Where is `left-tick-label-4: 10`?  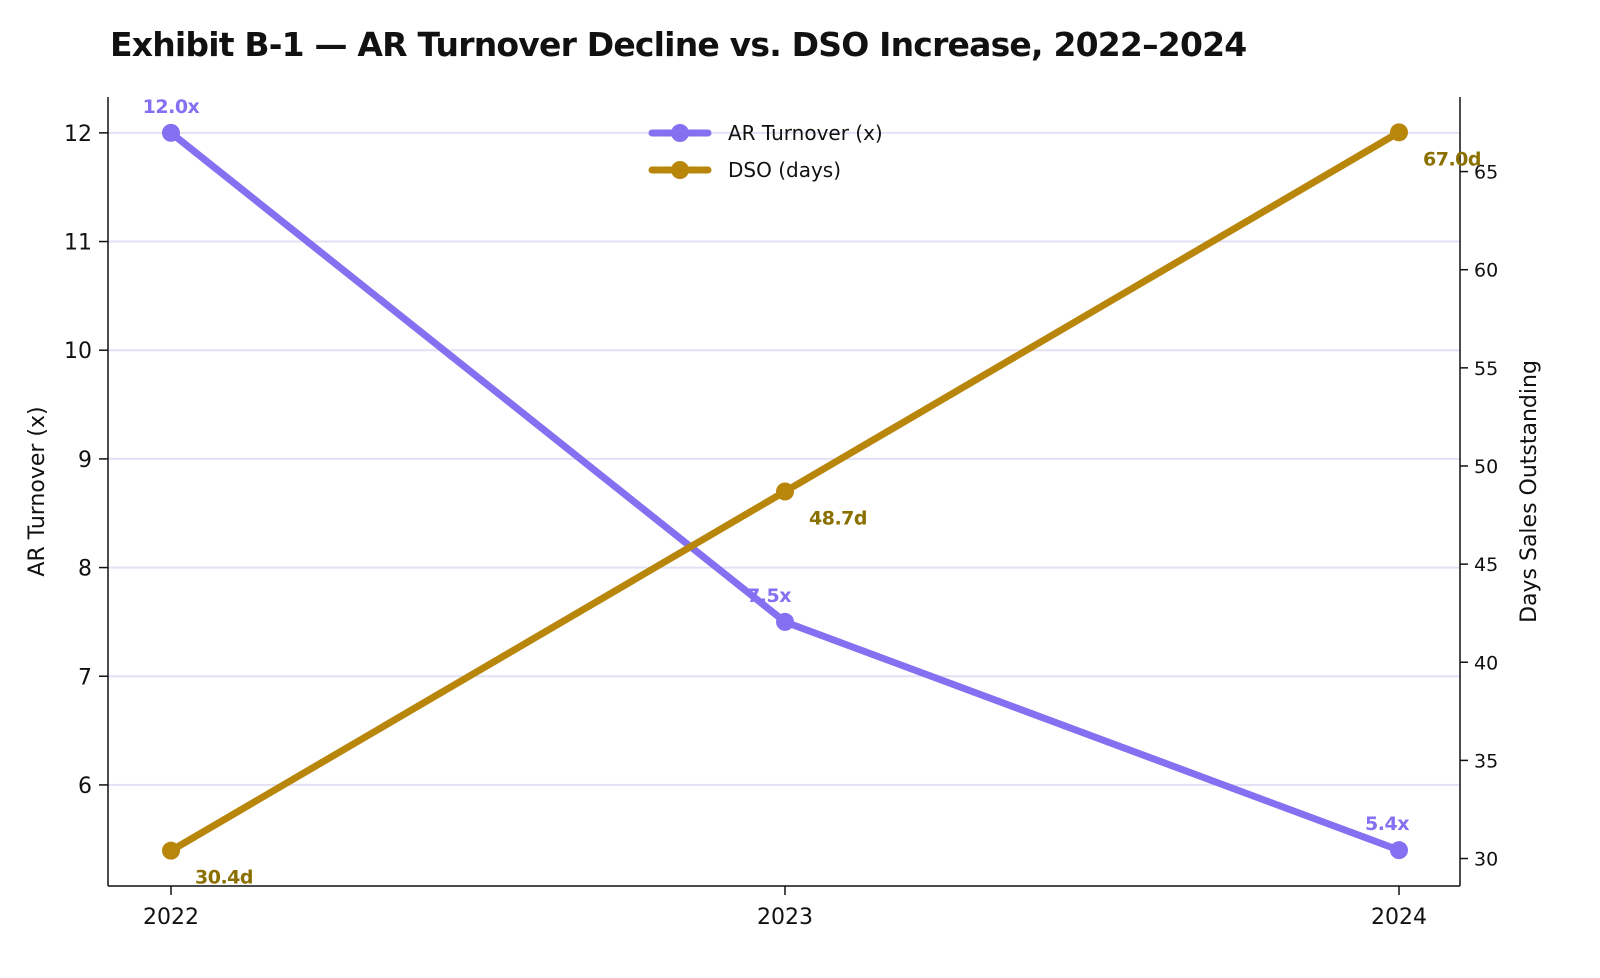 left-tick-label-4: 10 is located at coordinates (78, 351).